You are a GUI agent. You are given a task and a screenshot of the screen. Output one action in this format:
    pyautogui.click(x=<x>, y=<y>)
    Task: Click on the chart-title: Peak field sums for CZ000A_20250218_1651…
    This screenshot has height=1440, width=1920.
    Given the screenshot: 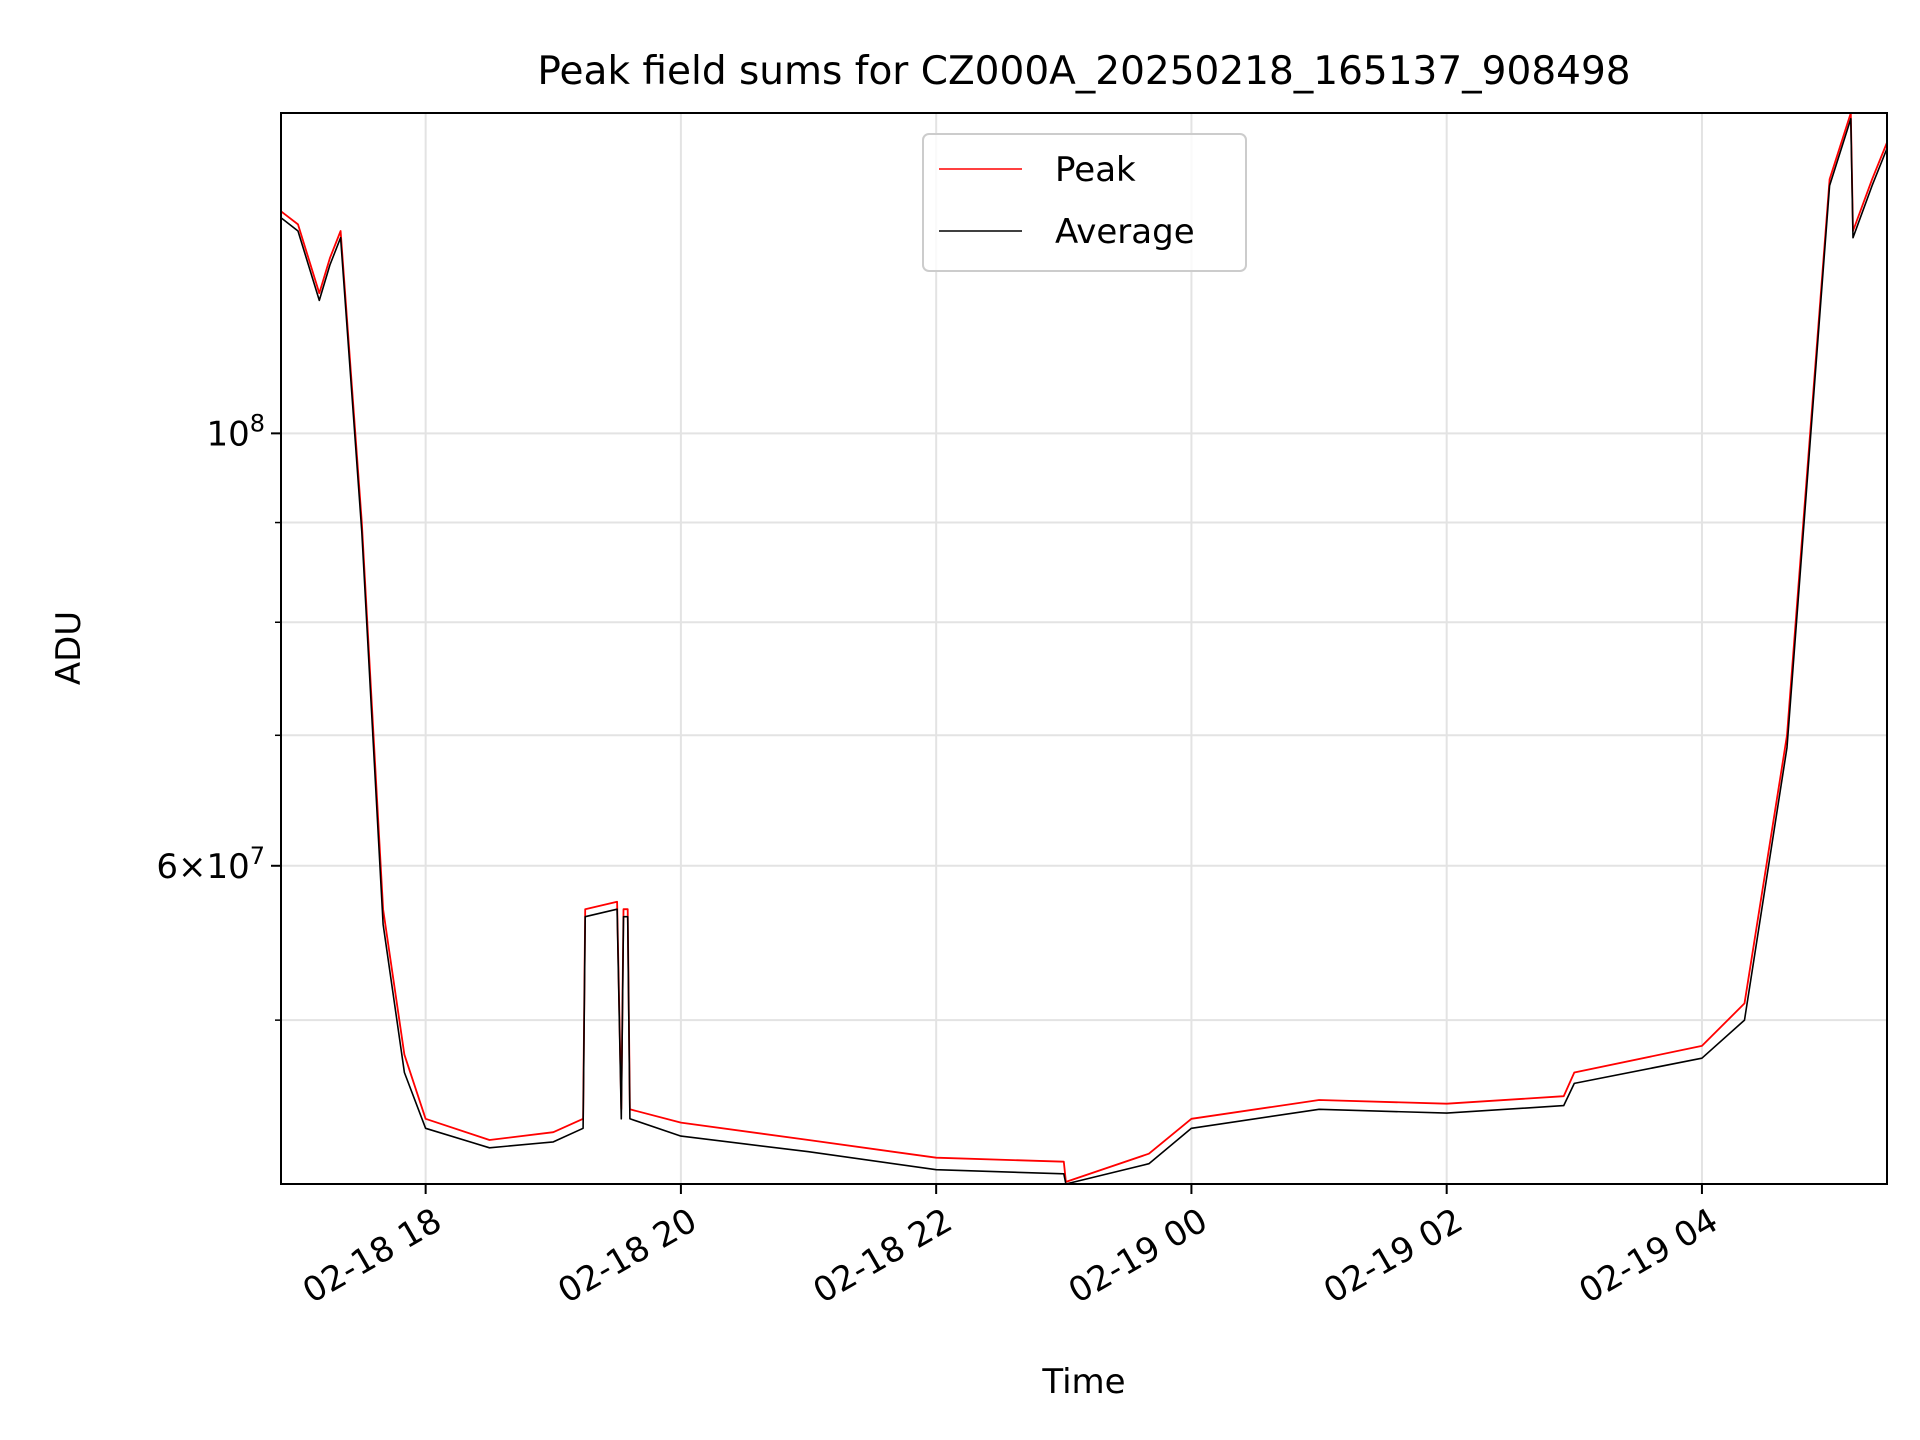 What is the action you would take?
    pyautogui.click(x=1083, y=71)
    